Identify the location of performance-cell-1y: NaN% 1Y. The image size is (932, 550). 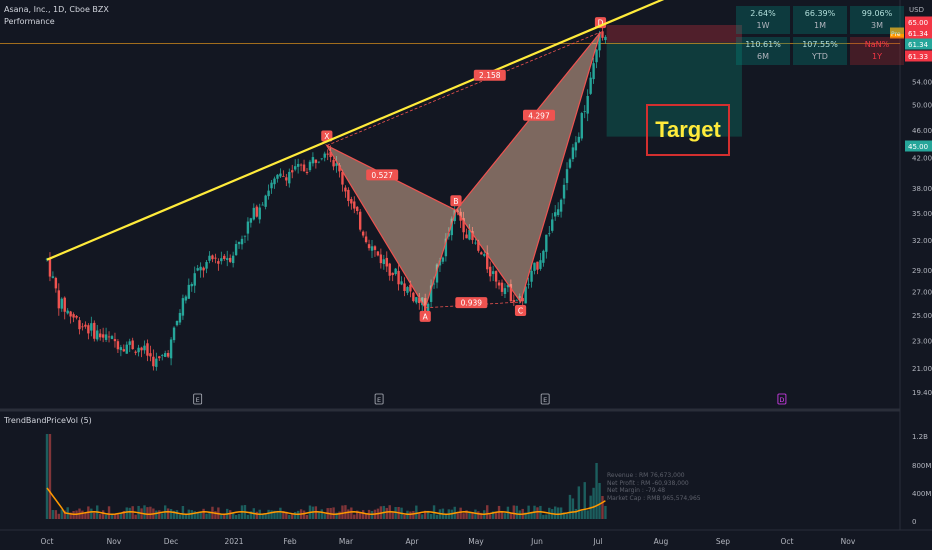
(877, 51).